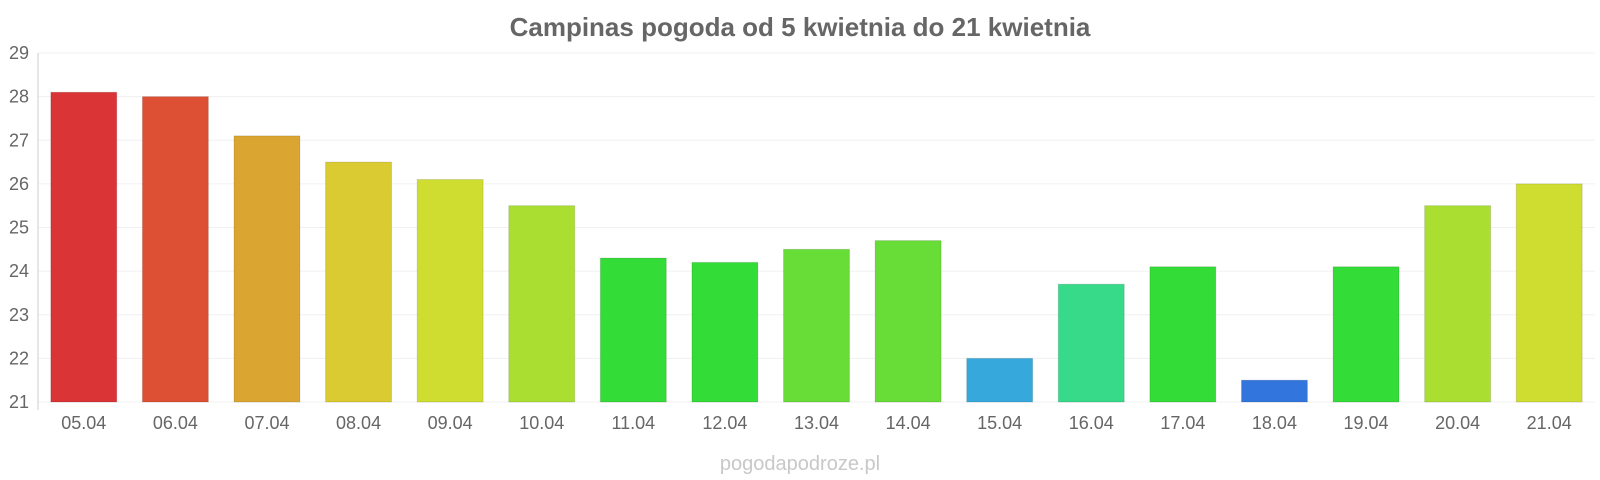  What do you see at coordinates (19, 402) in the screenshot?
I see `y-tick-label: 21` at bounding box center [19, 402].